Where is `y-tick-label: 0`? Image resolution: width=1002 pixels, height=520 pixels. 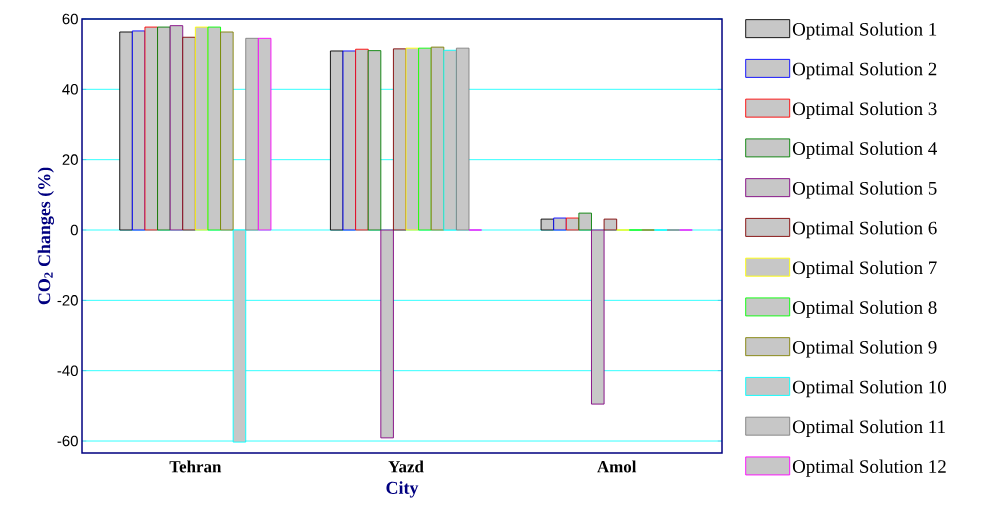 y-tick-label: 0 is located at coordinates (74, 230).